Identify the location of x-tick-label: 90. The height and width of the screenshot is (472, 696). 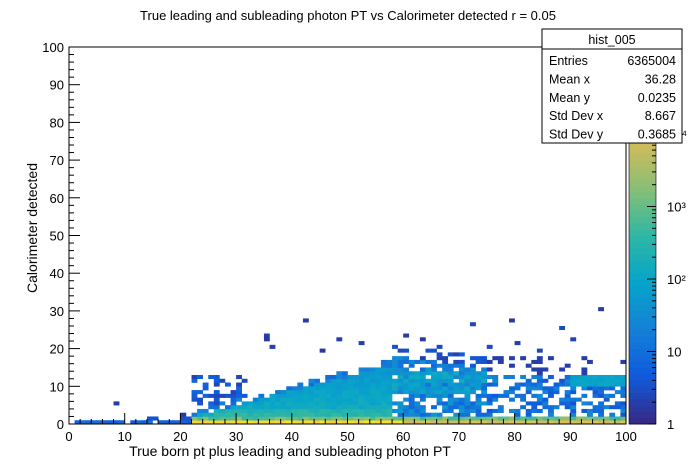
(570, 436).